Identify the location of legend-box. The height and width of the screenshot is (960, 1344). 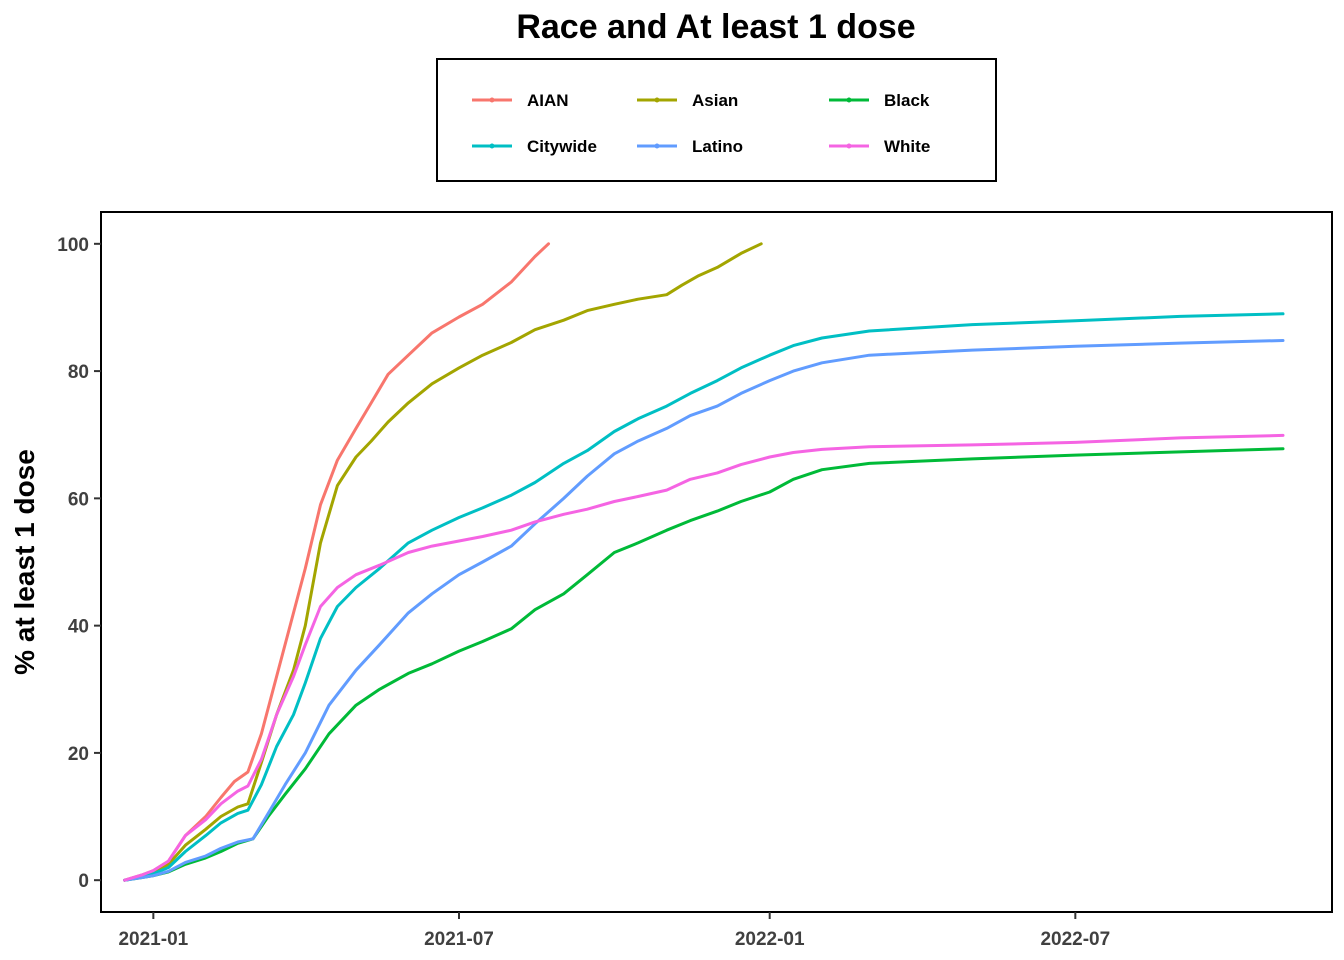
(716, 120).